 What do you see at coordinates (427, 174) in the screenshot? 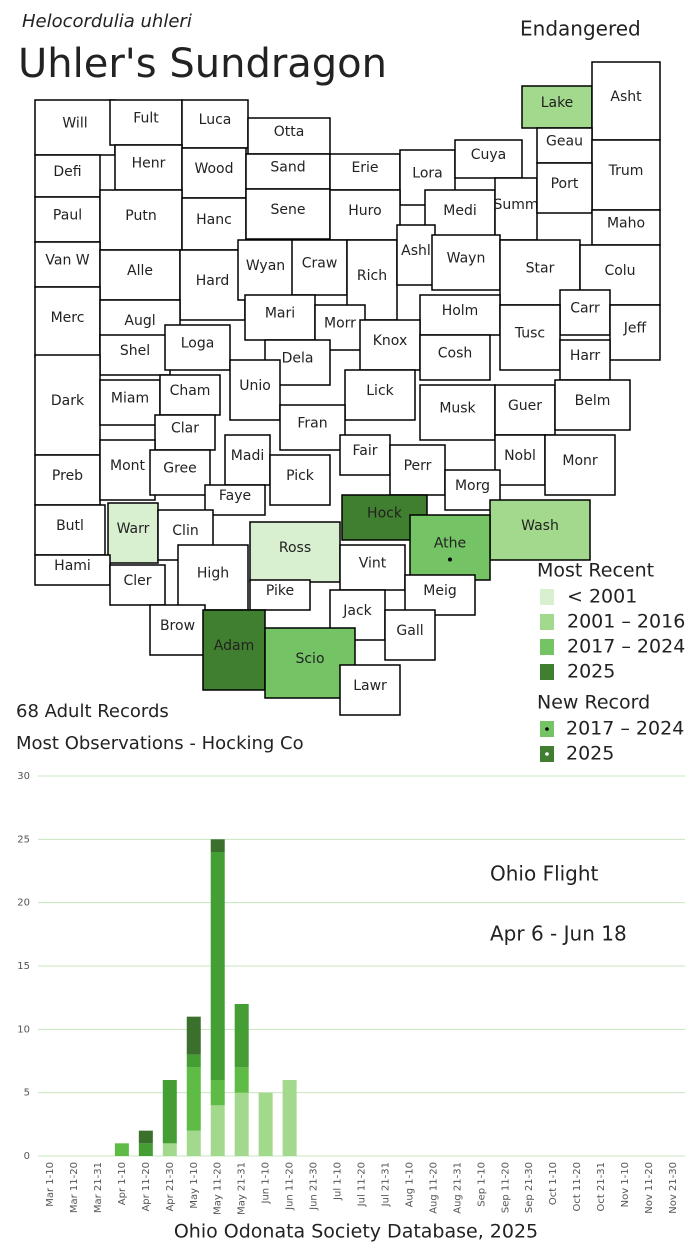
I see `county-label: Lora` at bounding box center [427, 174].